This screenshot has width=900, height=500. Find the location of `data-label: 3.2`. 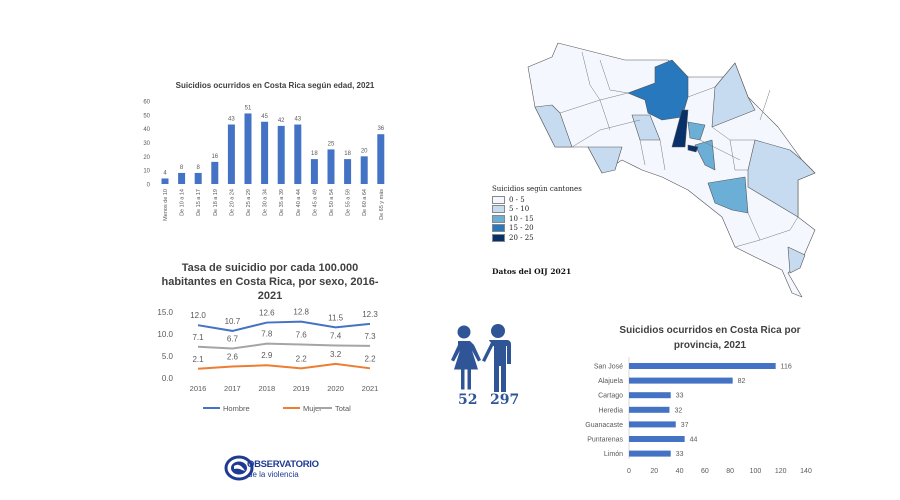

data-label: 3.2 is located at coordinates (336, 354).